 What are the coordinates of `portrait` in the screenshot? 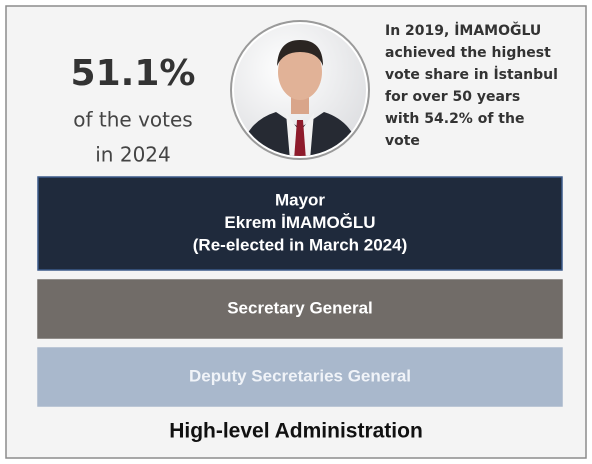 It's located at (300, 90).